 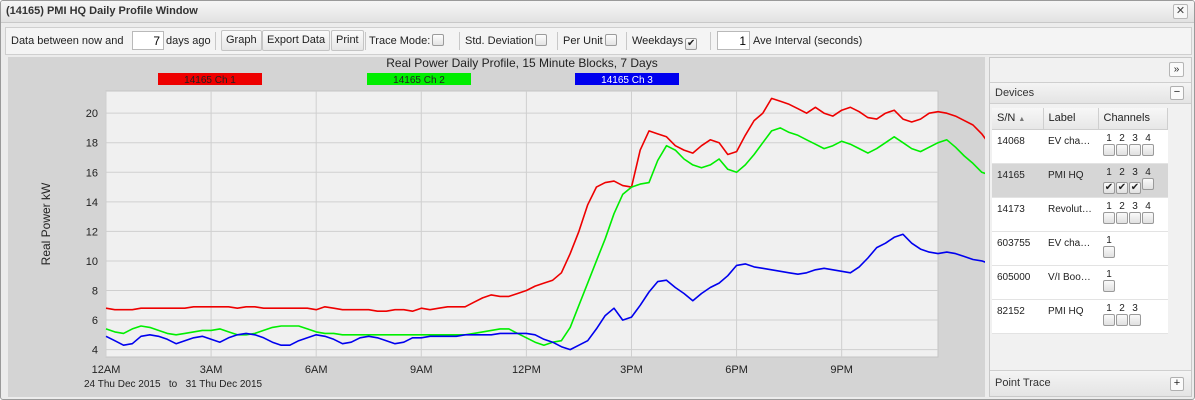 I want to click on trace-mode-label: Trace Mode:, so click(x=400, y=41).